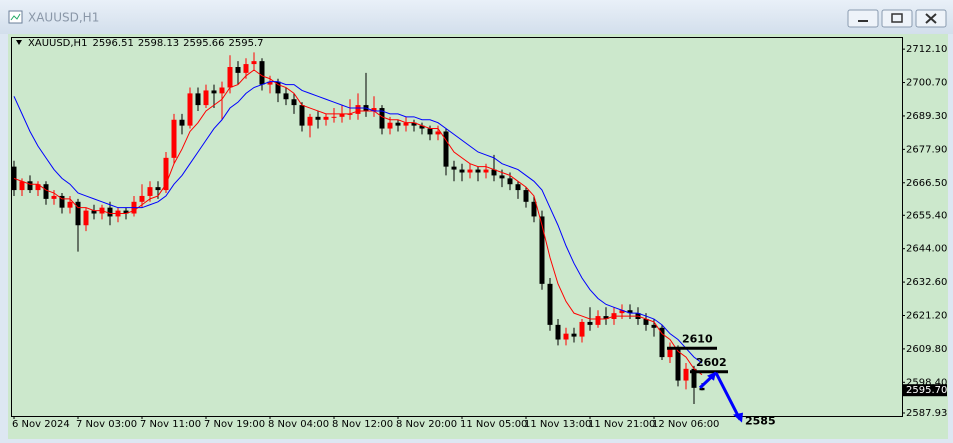 The height and width of the screenshot is (443, 953). I want to click on x-tick-label: 6 Nov 2024, so click(41, 424).